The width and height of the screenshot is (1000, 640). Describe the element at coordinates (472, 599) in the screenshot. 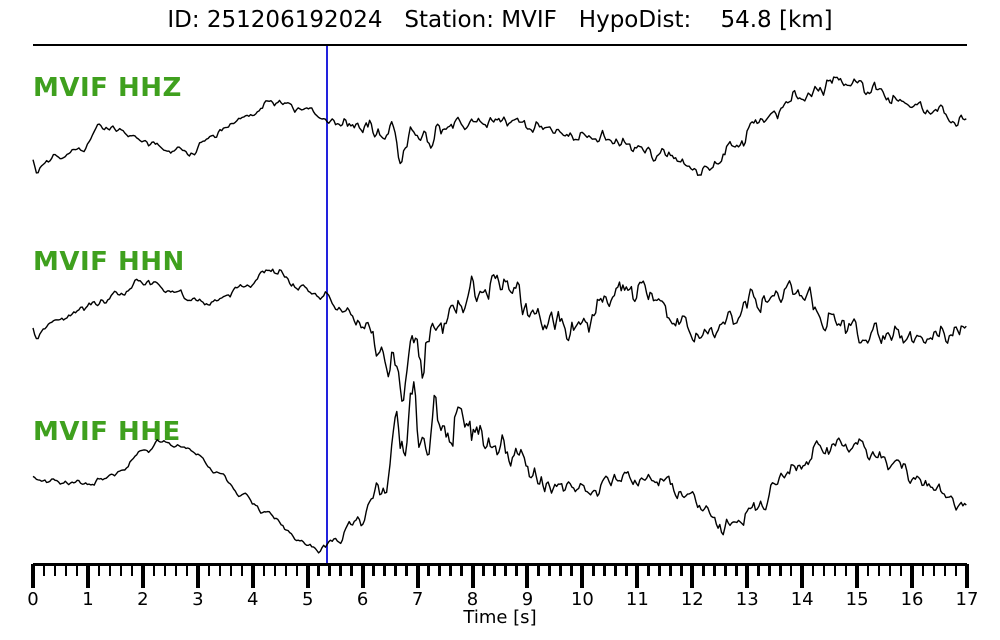

I see `axis-tick-label: 8` at that location.